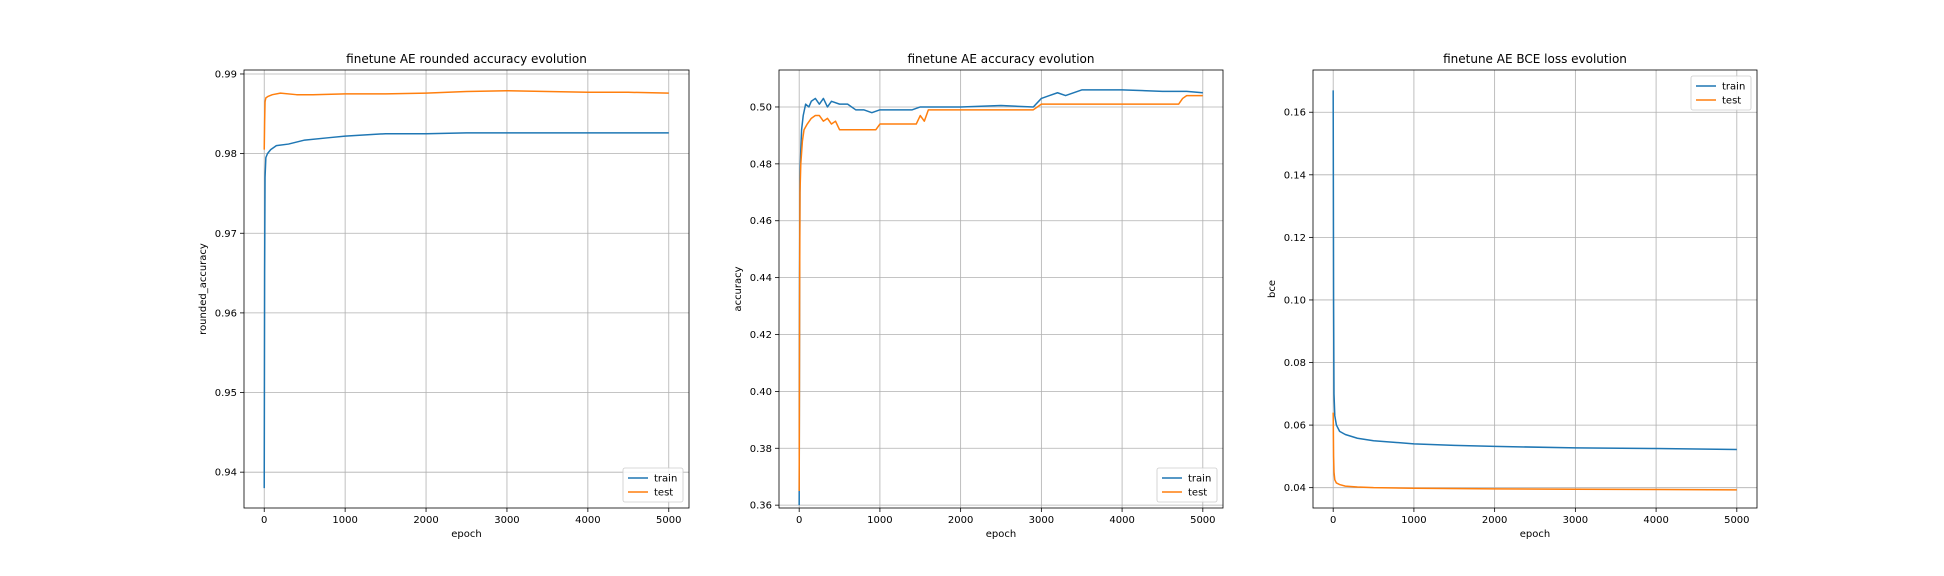 The width and height of the screenshot is (1944, 576). What do you see at coordinates (226, 393) in the screenshot?
I see `y-tick-label: 0.95` at bounding box center [226, 393].